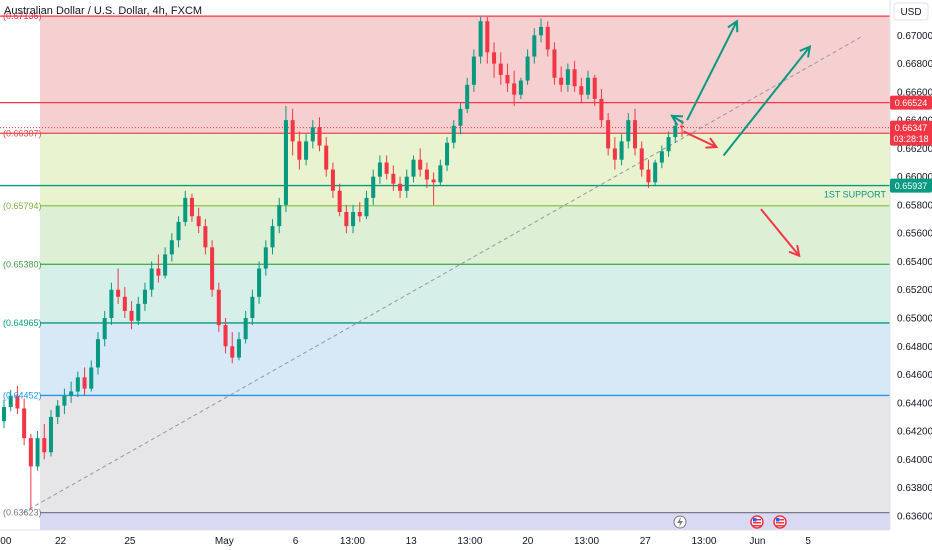  I want to click on price-tick-label: 0.64000, so click(914, 460).